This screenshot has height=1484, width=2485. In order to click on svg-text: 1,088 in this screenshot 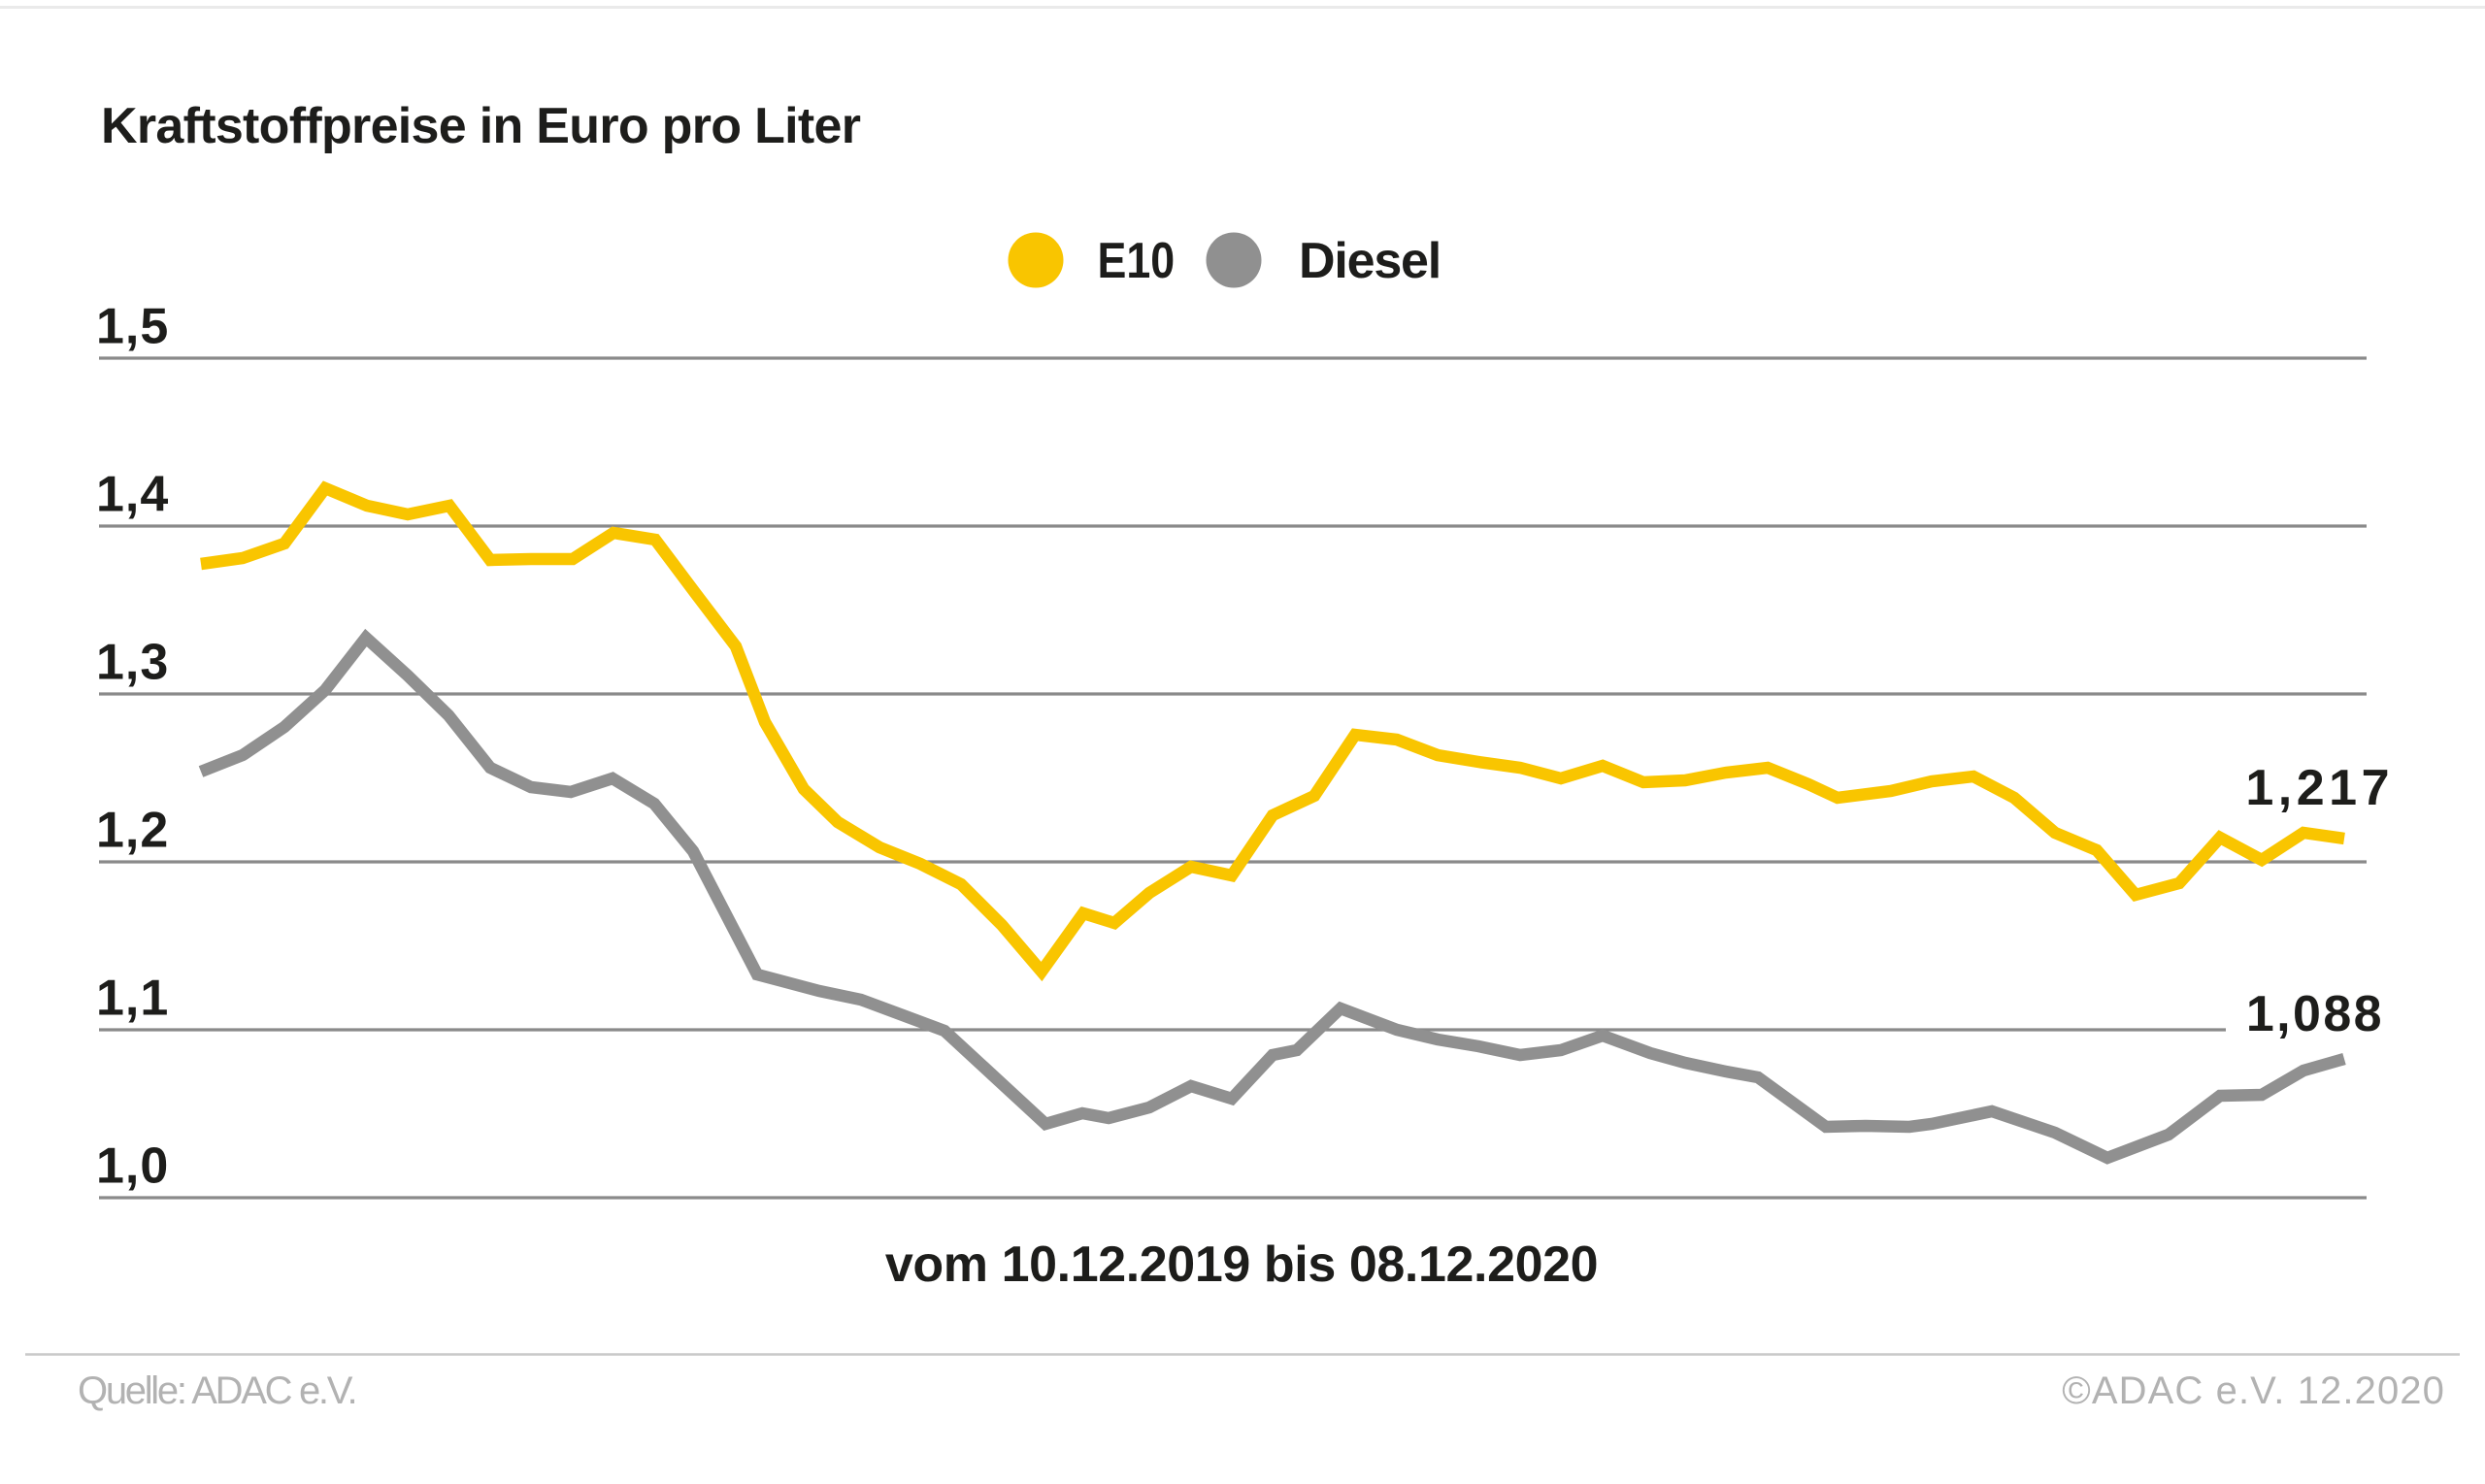, I will do `click(2315, 1014)`.